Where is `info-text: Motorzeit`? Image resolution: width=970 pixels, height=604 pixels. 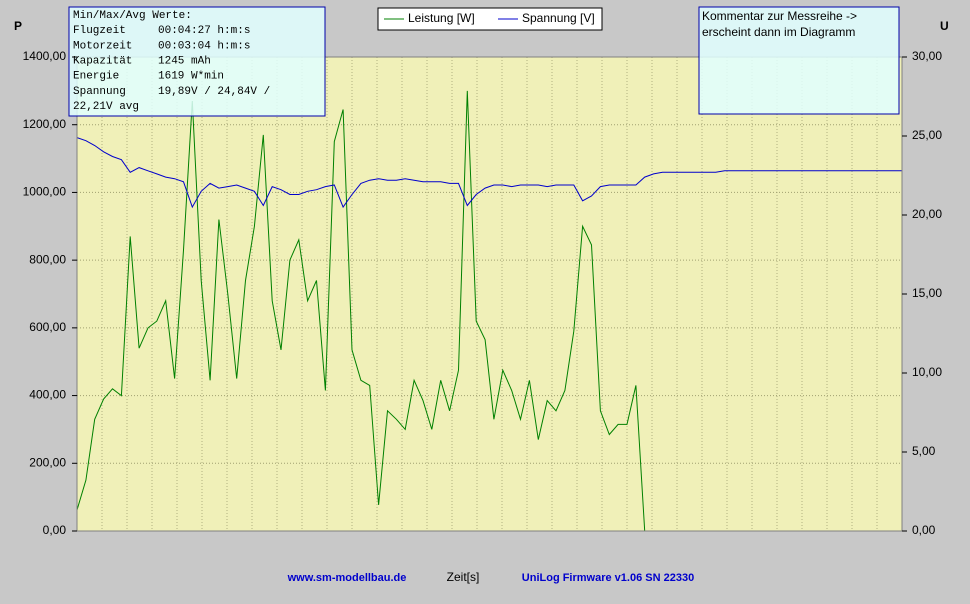 info-text: Motorzeit is located at coordinates (102, 46).